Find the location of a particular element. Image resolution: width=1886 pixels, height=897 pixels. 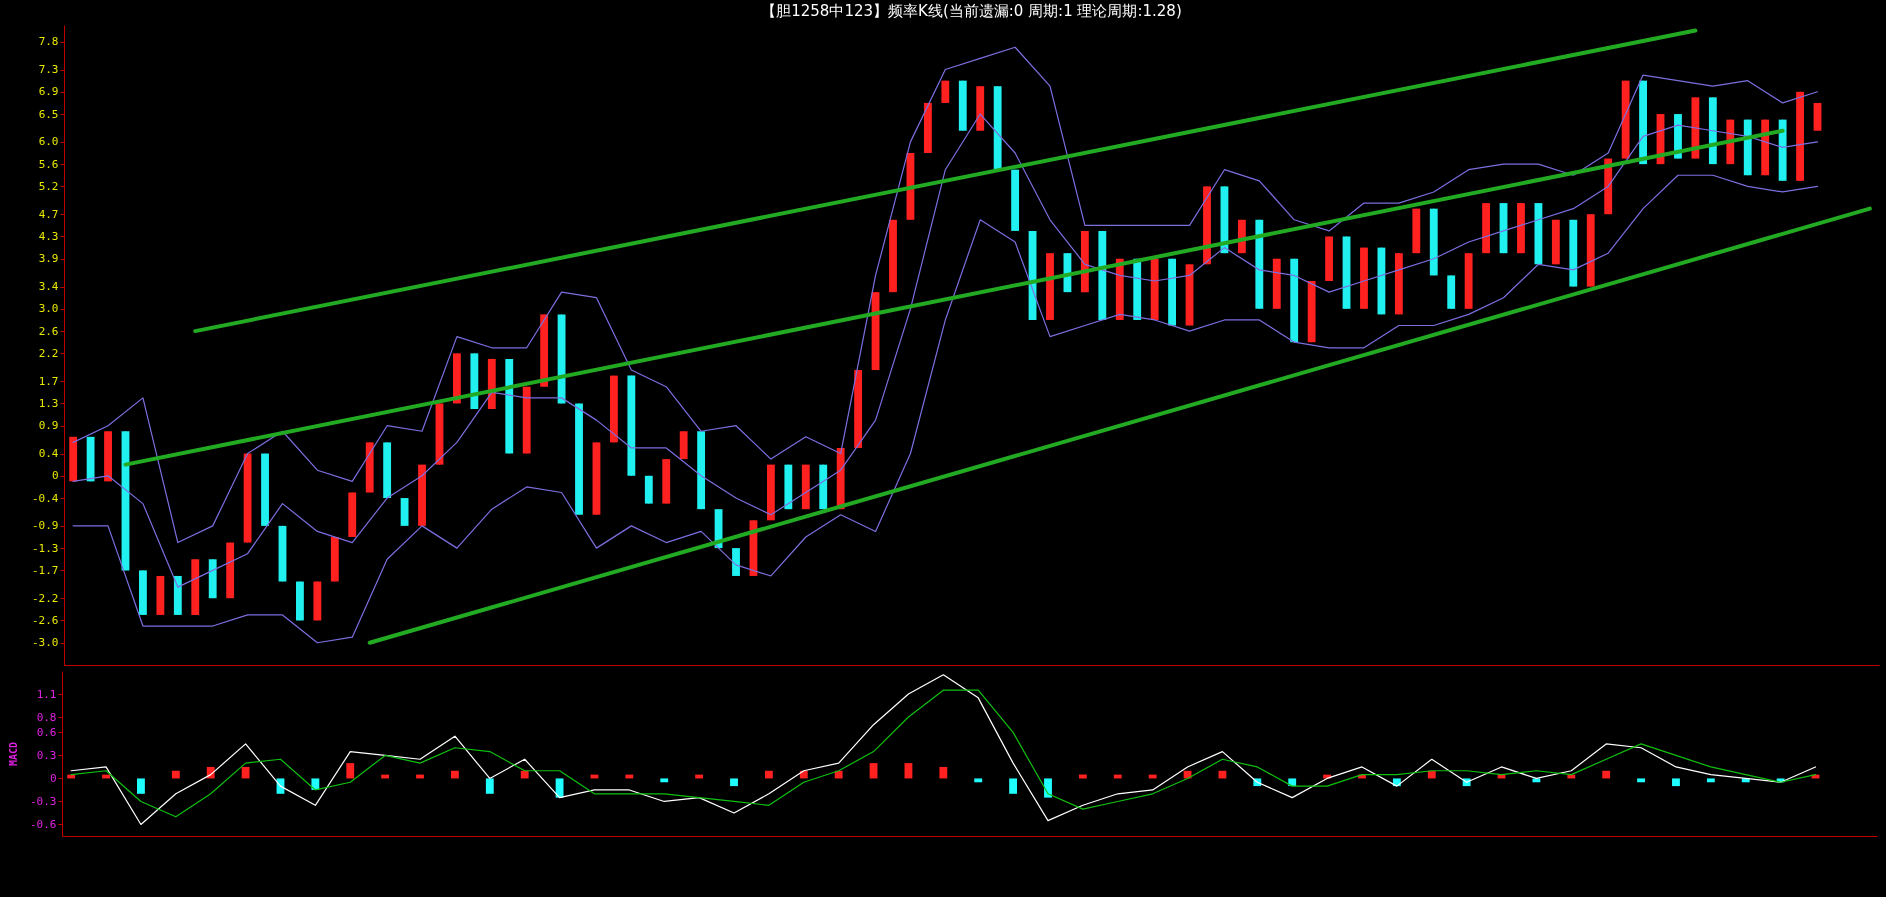

y-tick-label: 3.0 is located at coordinates (48, 309).